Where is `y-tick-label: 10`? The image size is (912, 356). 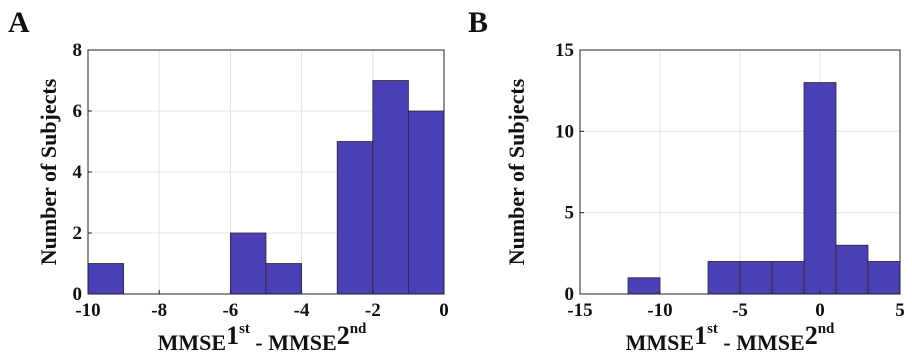
y-tick-label: 10 is located at coordinates (564, 131).